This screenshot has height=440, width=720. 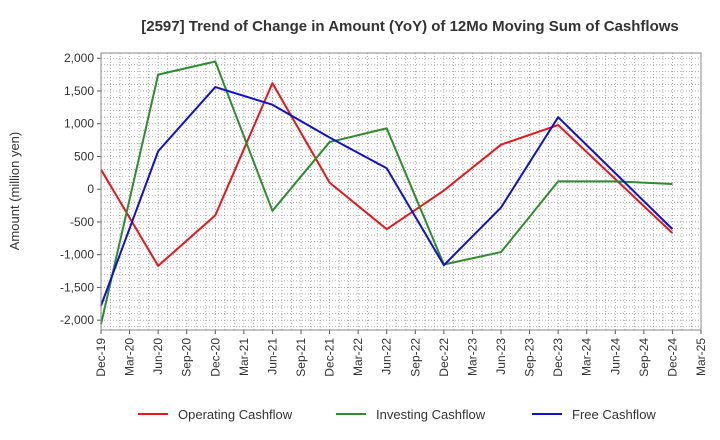 What do you see at coordinates (431, 414) in the screenshot?
I see `investing-cashflow-legend-label: Investing Cashflow` at bounding box center [431, 414].